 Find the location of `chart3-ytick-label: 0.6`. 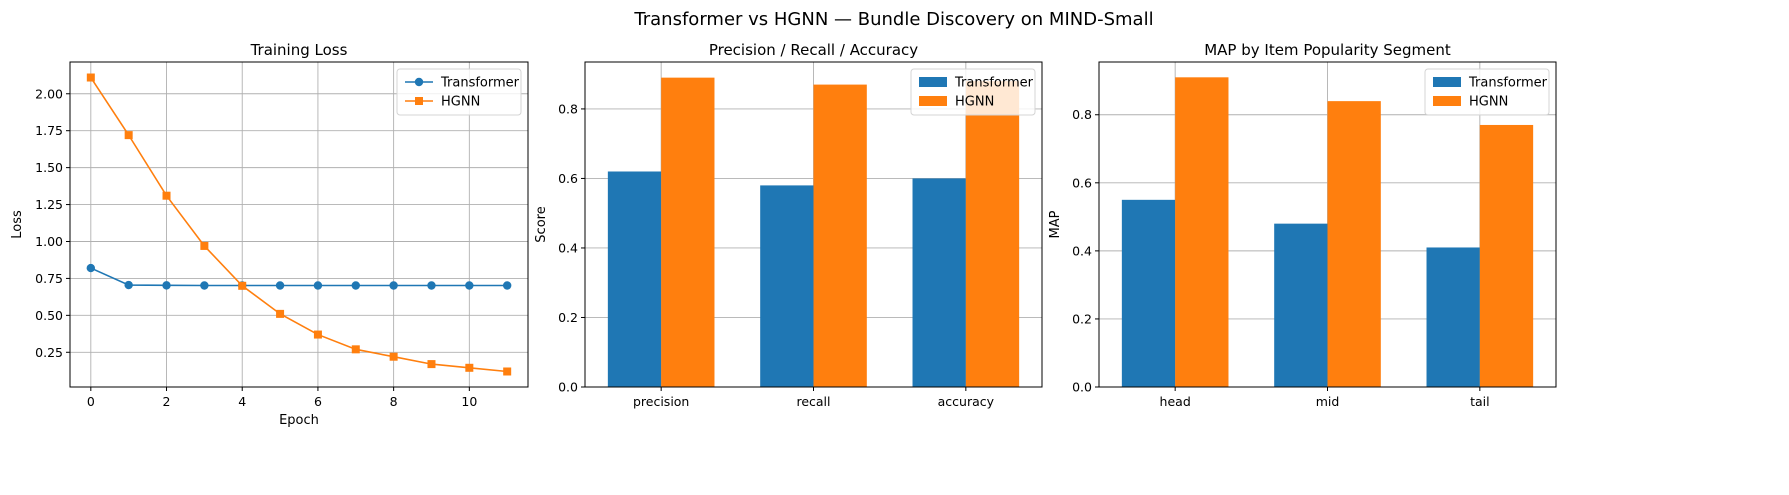

chart3-ytick-label: 0.6 is located at coordinates (1082, 182).